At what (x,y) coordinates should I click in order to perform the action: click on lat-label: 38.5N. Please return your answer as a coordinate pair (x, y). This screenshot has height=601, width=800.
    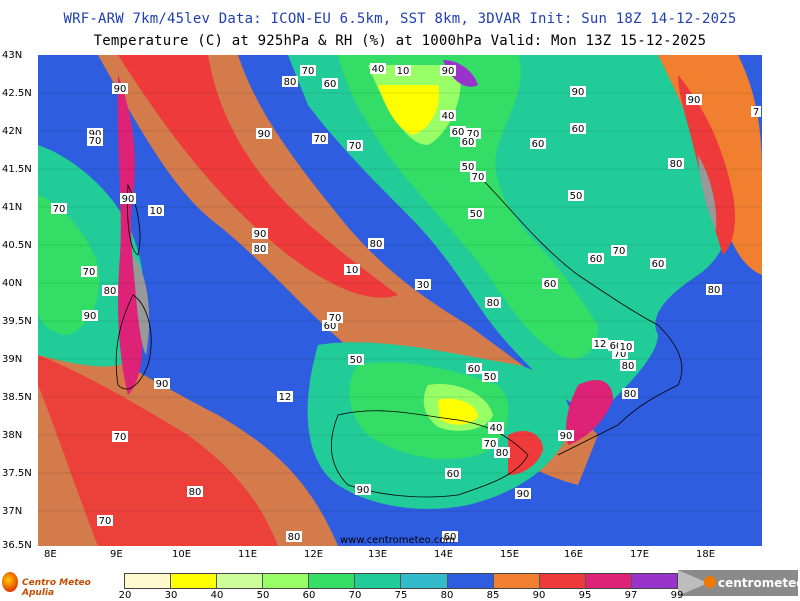
    Looking at the image, I should click on (17, 397).